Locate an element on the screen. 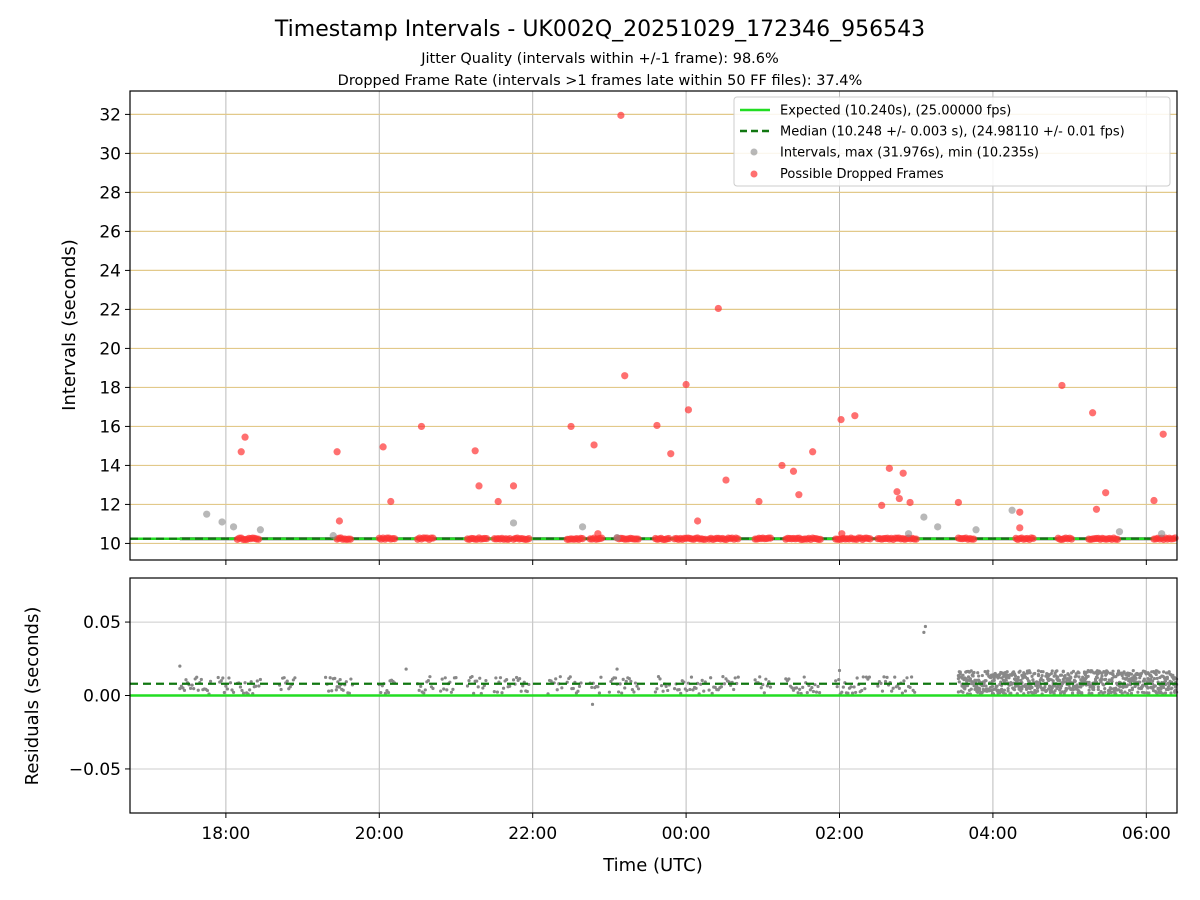 This screenshot has height=900, width=1200. intervals-y-tick-label: 20 is located at coordinates (110, 349).